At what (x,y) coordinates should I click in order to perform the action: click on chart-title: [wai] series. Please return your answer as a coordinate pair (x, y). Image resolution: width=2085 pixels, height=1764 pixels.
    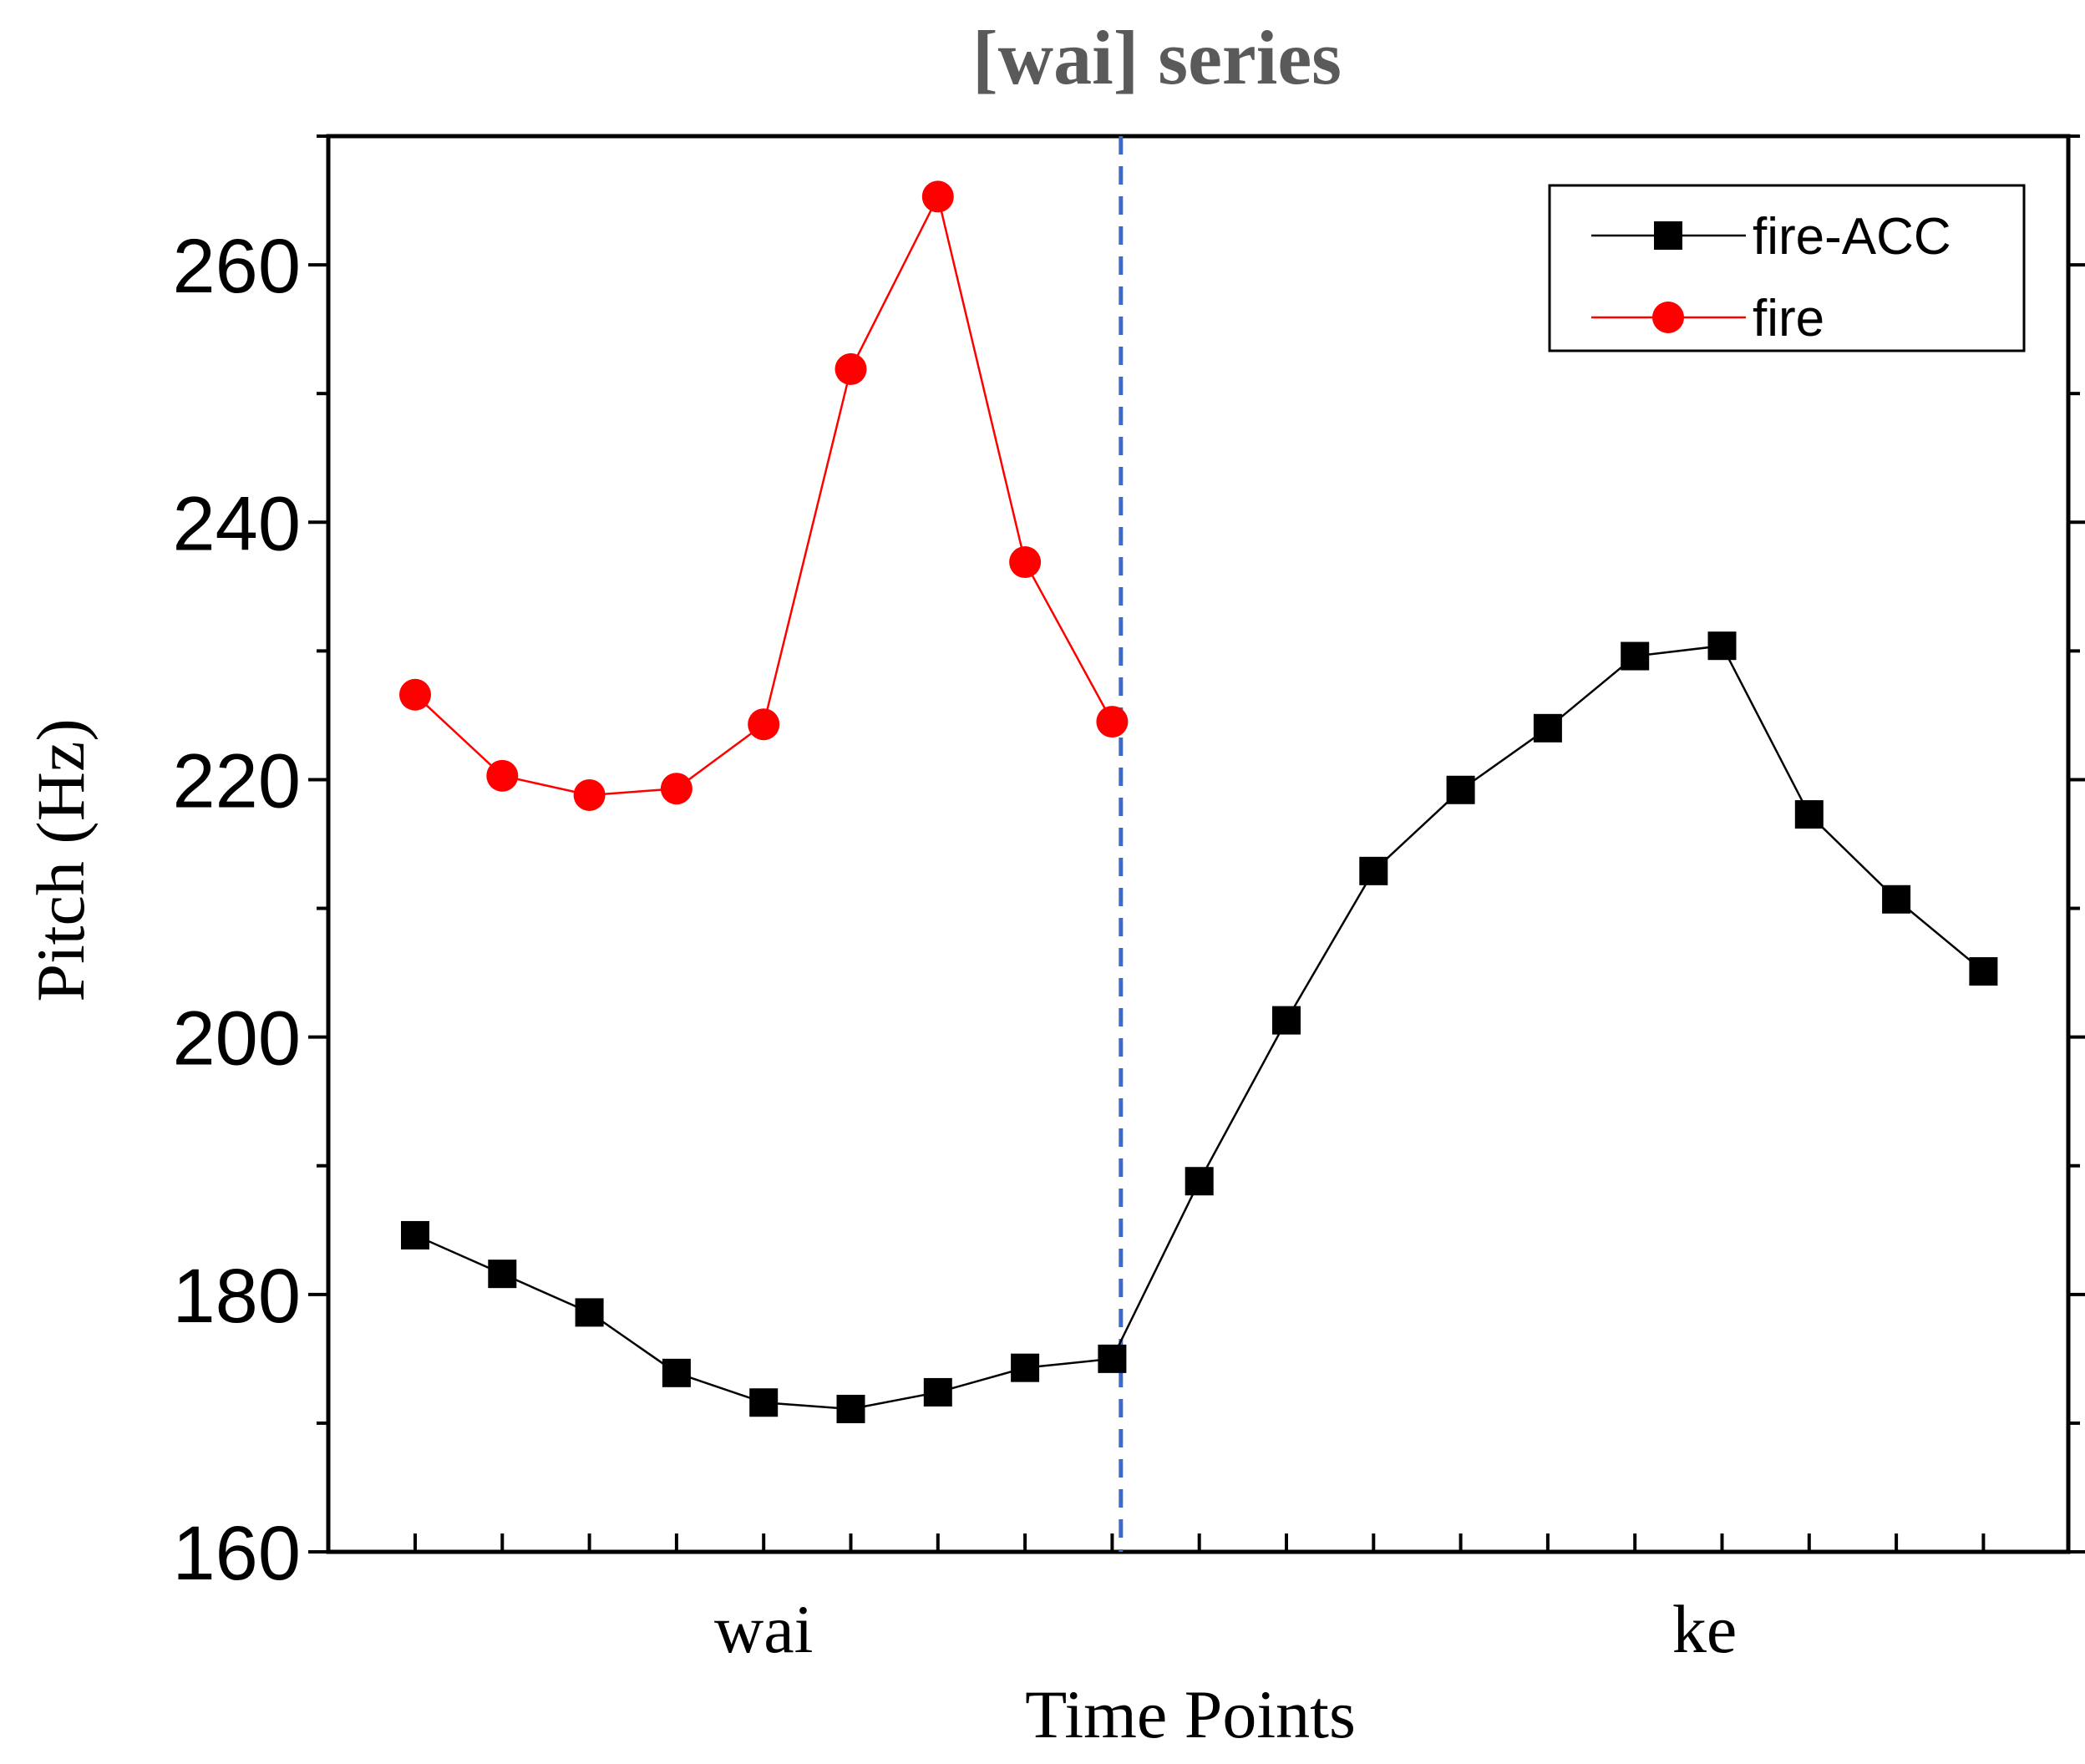
    Looking at the image, I should click on (1157, 57).